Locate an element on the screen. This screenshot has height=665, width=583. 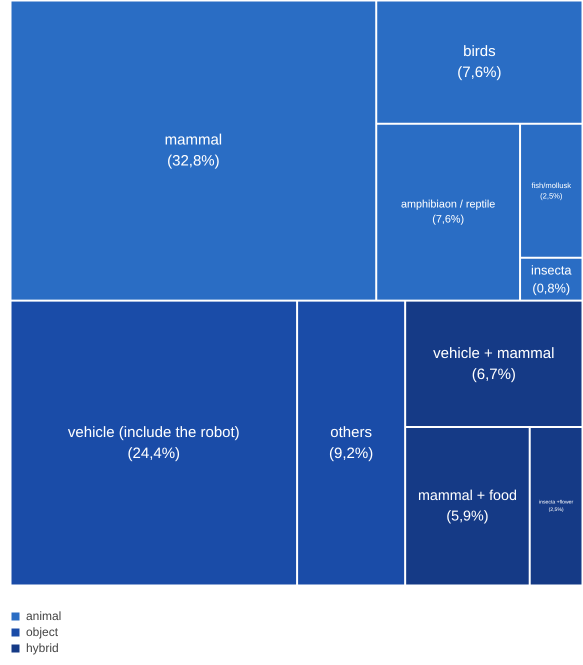
category-label: birds is located at coordinates (479, 51).